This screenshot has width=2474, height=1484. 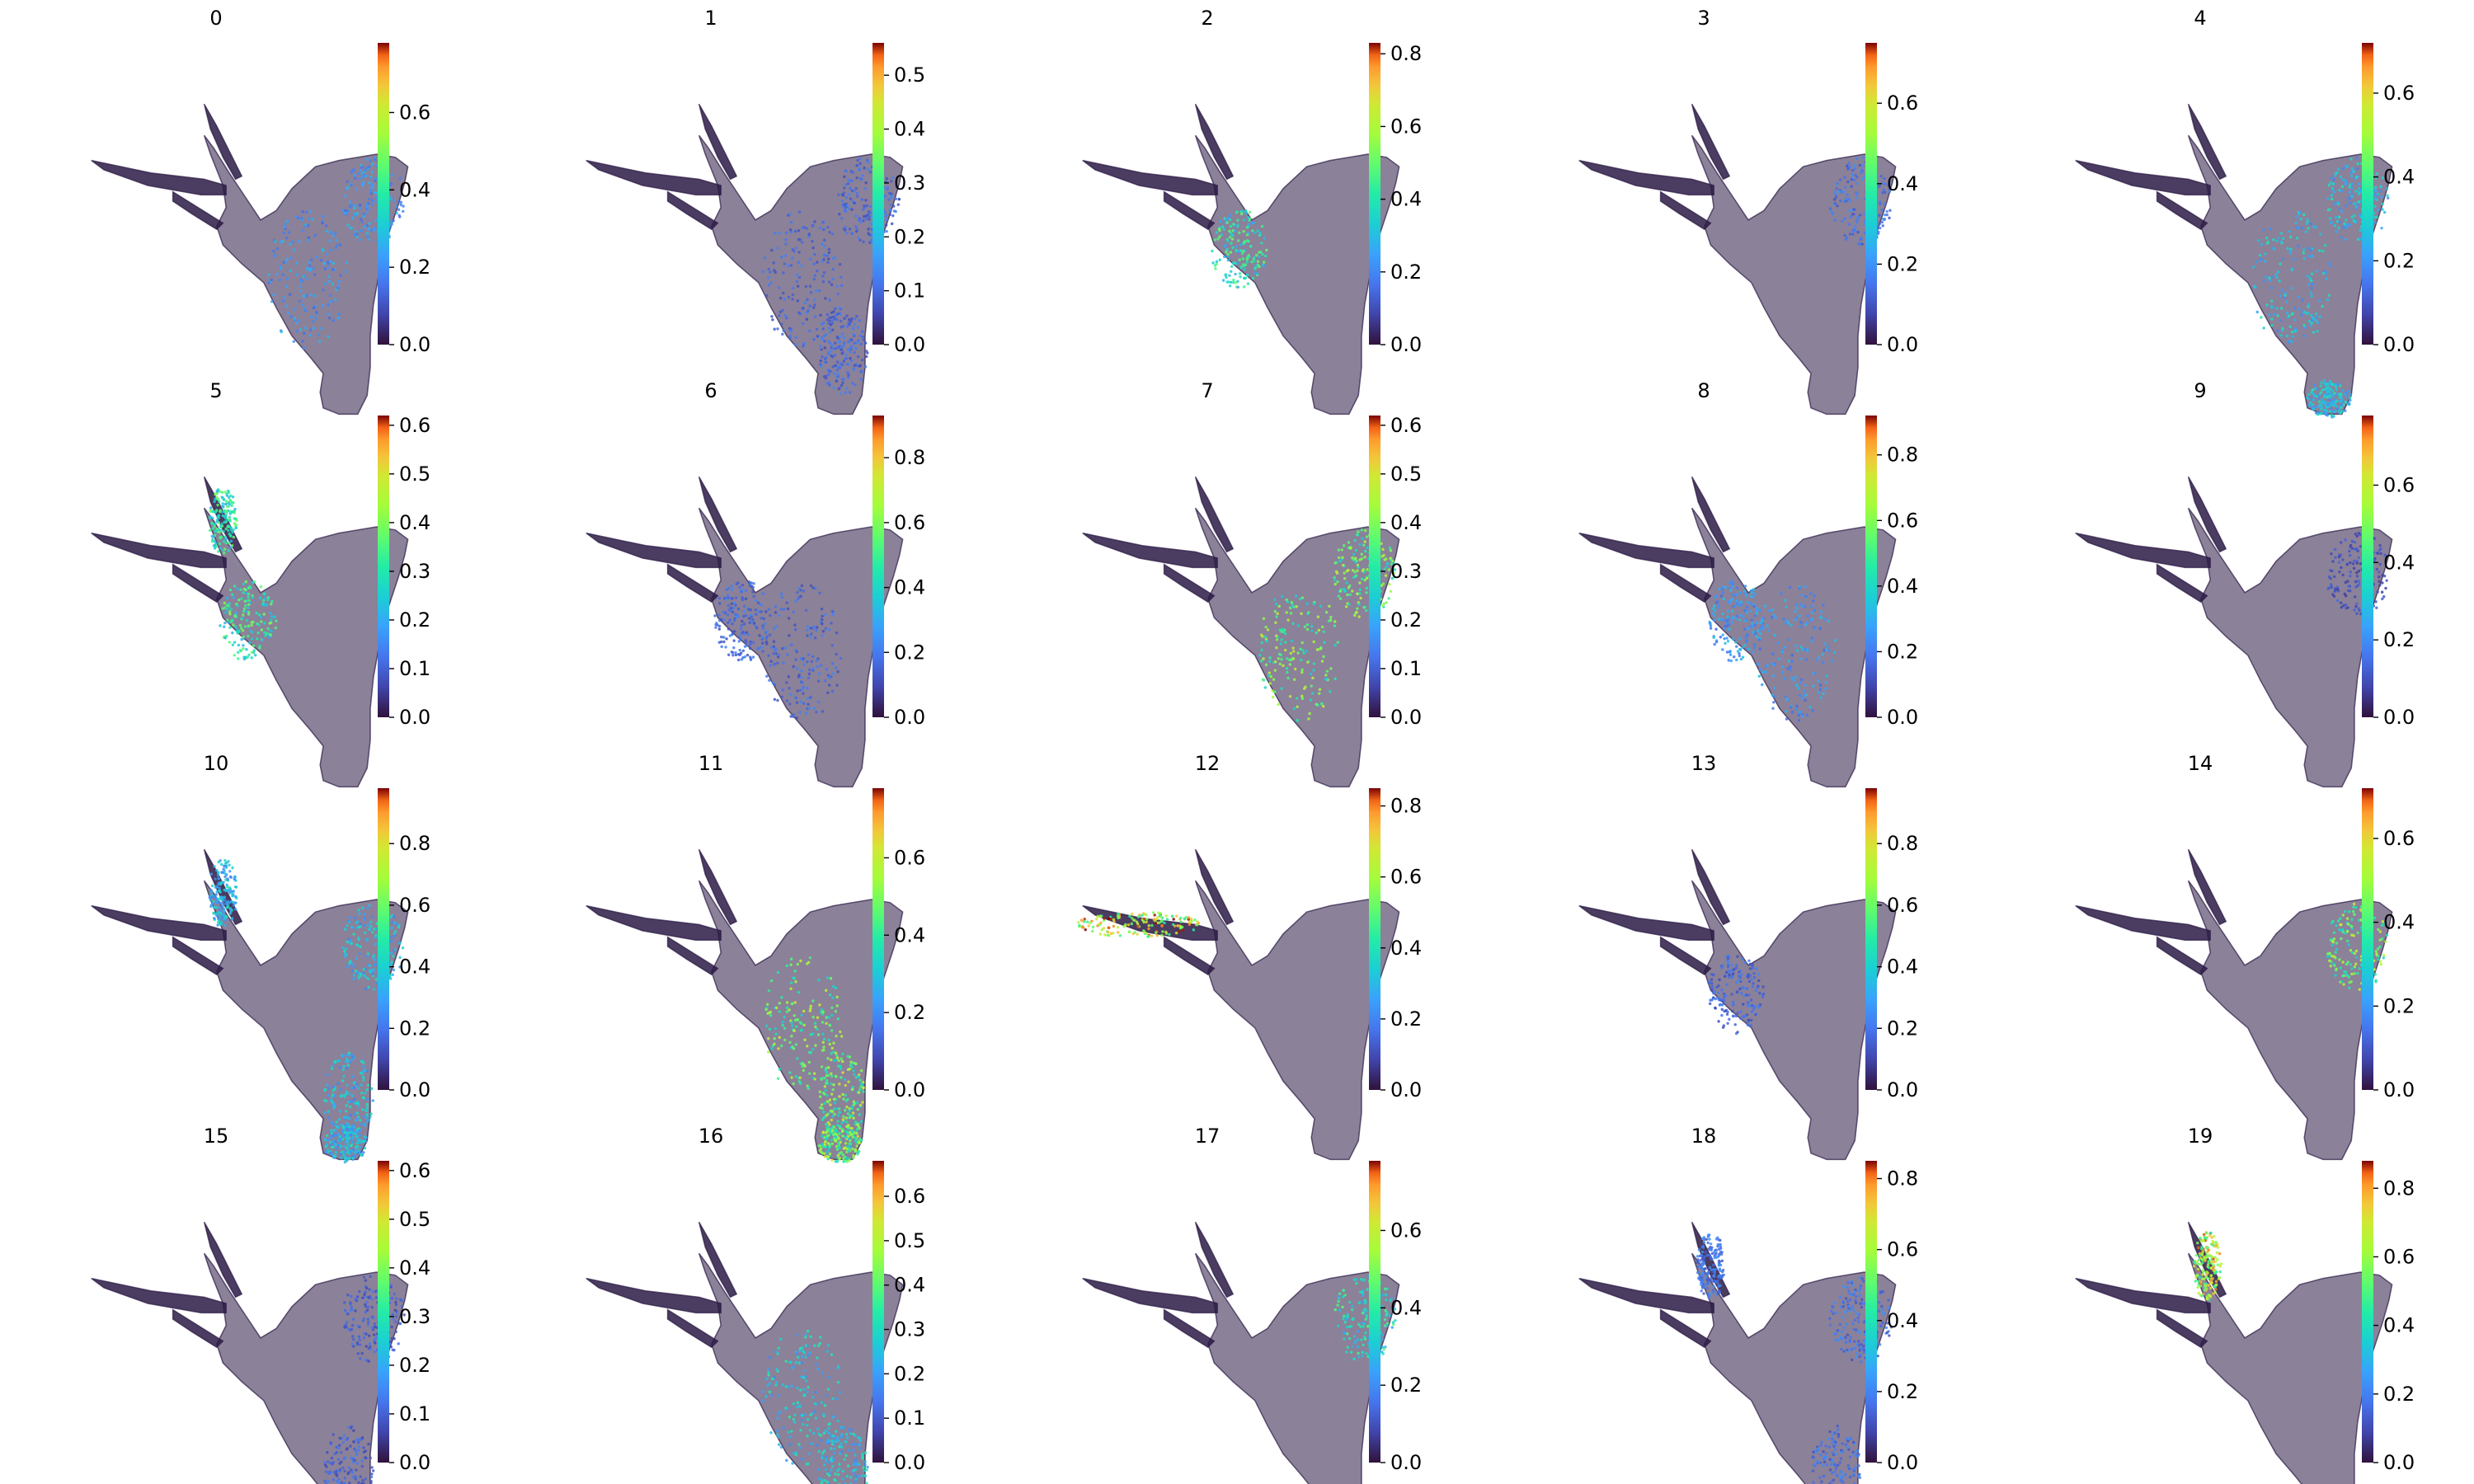 I want to click on embedding-body, so click(x=801, y=275).